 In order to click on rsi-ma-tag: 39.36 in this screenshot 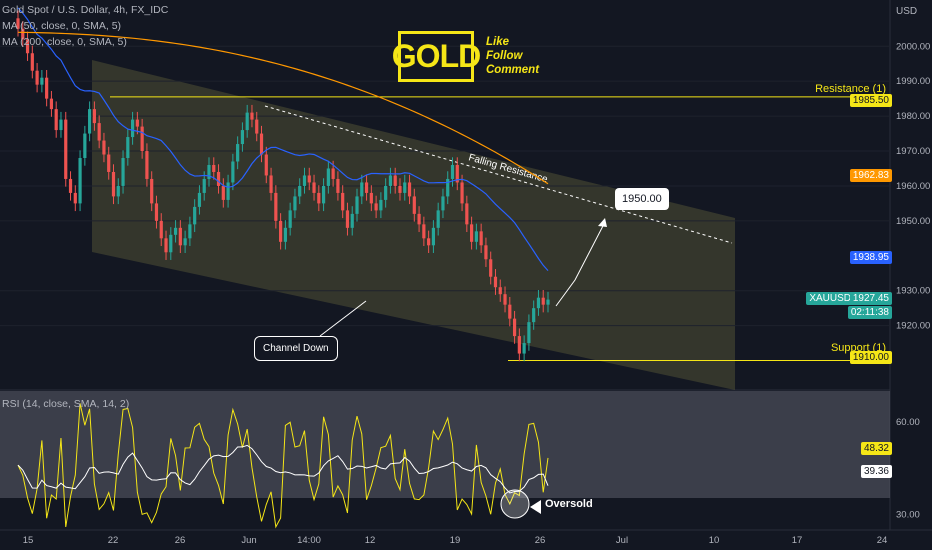, I will do `click(876, 471)`.